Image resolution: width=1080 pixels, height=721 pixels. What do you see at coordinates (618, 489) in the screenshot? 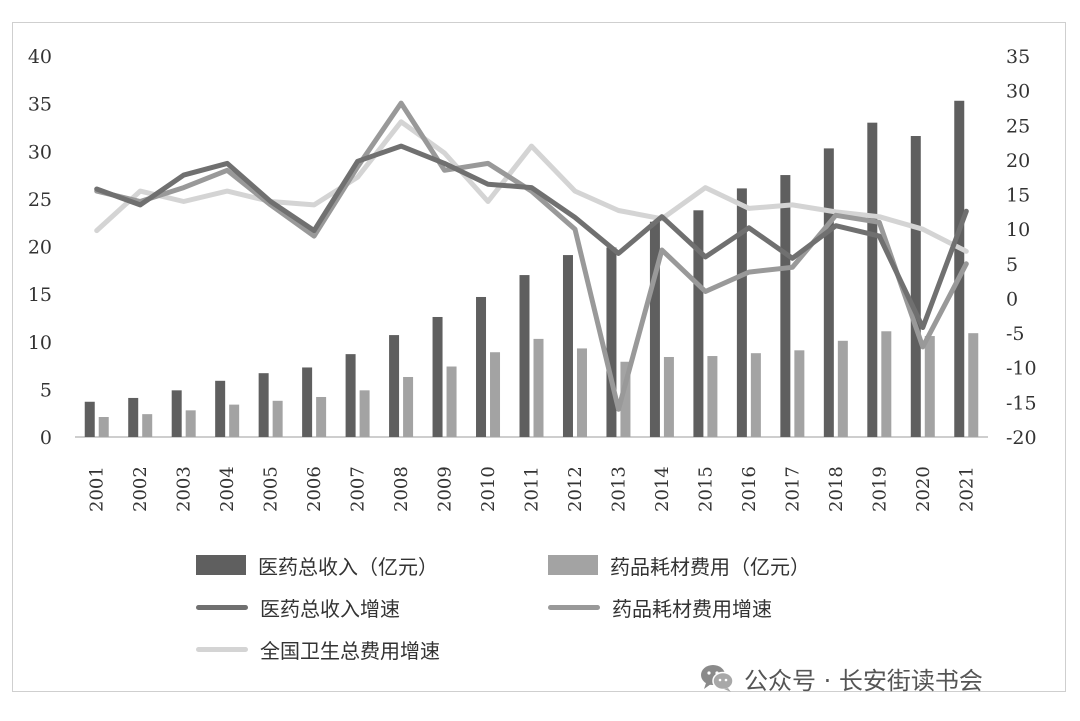
I see `x-axis-tick-label: 2013` at bounding box center [618, 489].